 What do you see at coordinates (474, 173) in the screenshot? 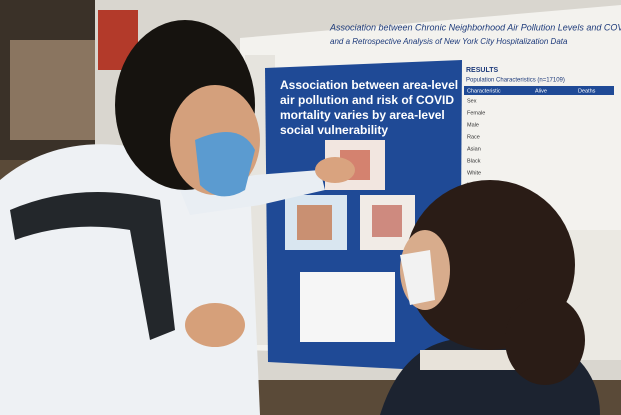
I see `row-label: White` at bounding box center [474, 173].